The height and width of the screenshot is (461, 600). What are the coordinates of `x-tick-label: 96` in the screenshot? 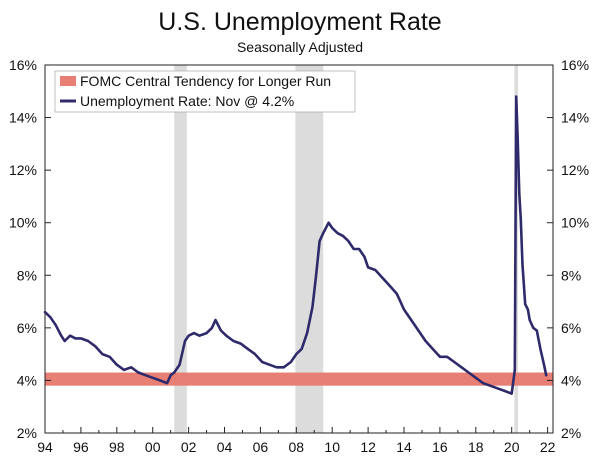 It's located at (81, 447).